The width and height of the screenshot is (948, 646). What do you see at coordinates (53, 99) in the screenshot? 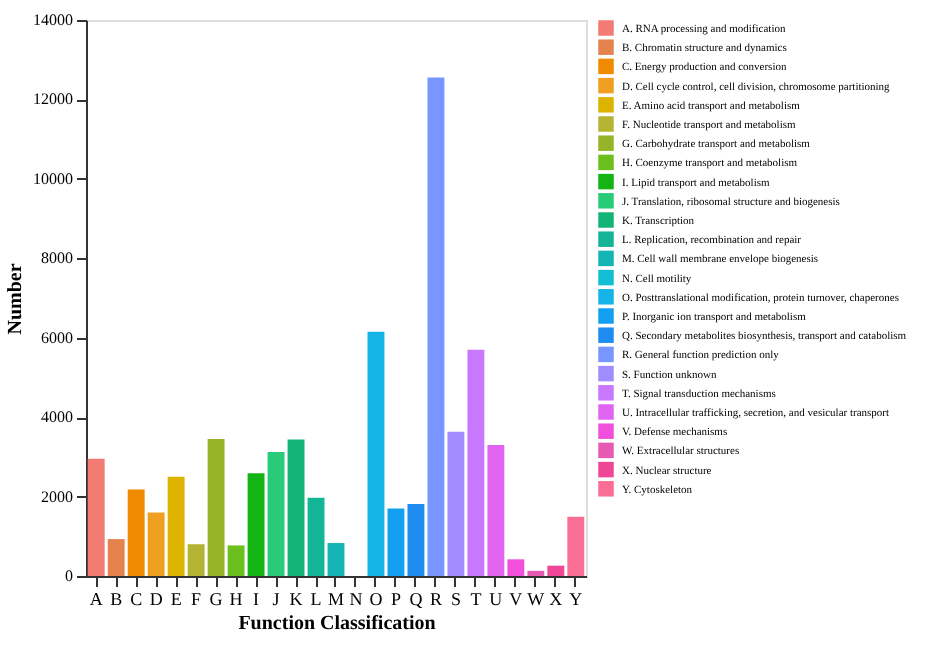
I see `y-tick-label: 12000` at bounding box center [53, 99].